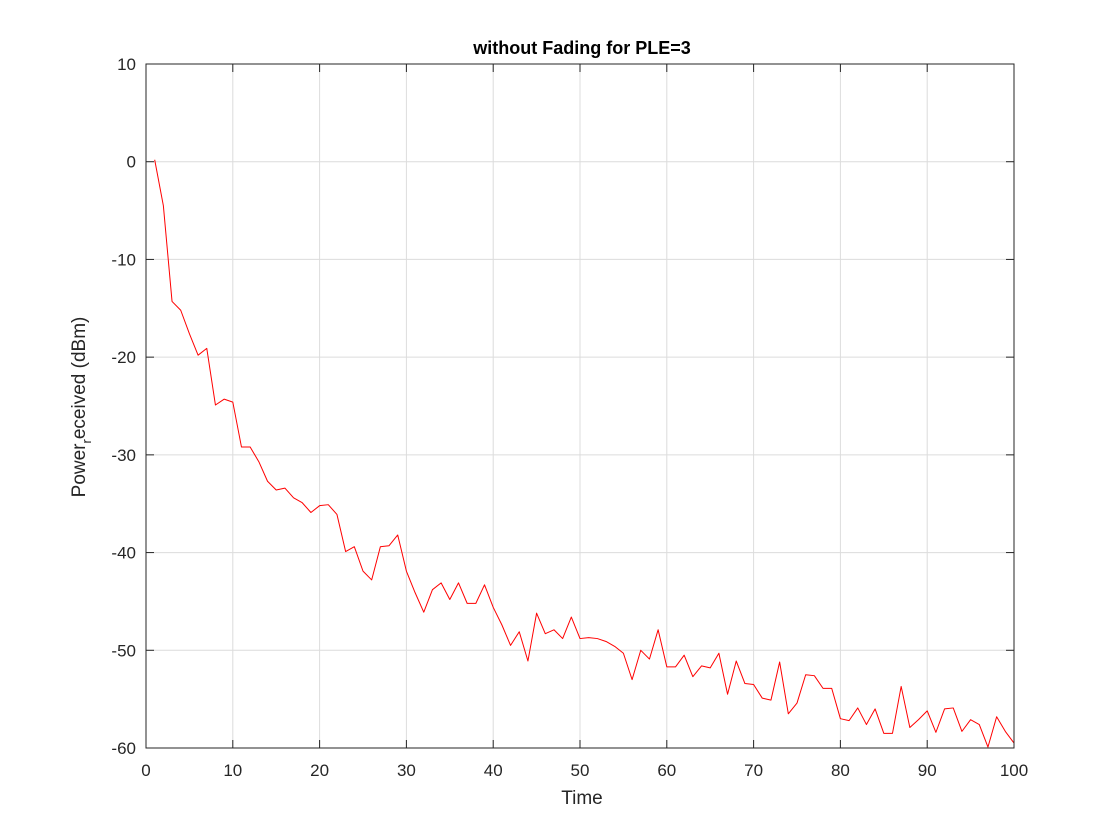  Describe the element at coordinates (86, 440) in the screenshot. I see `y-axis-label-subscript: r` at that location.